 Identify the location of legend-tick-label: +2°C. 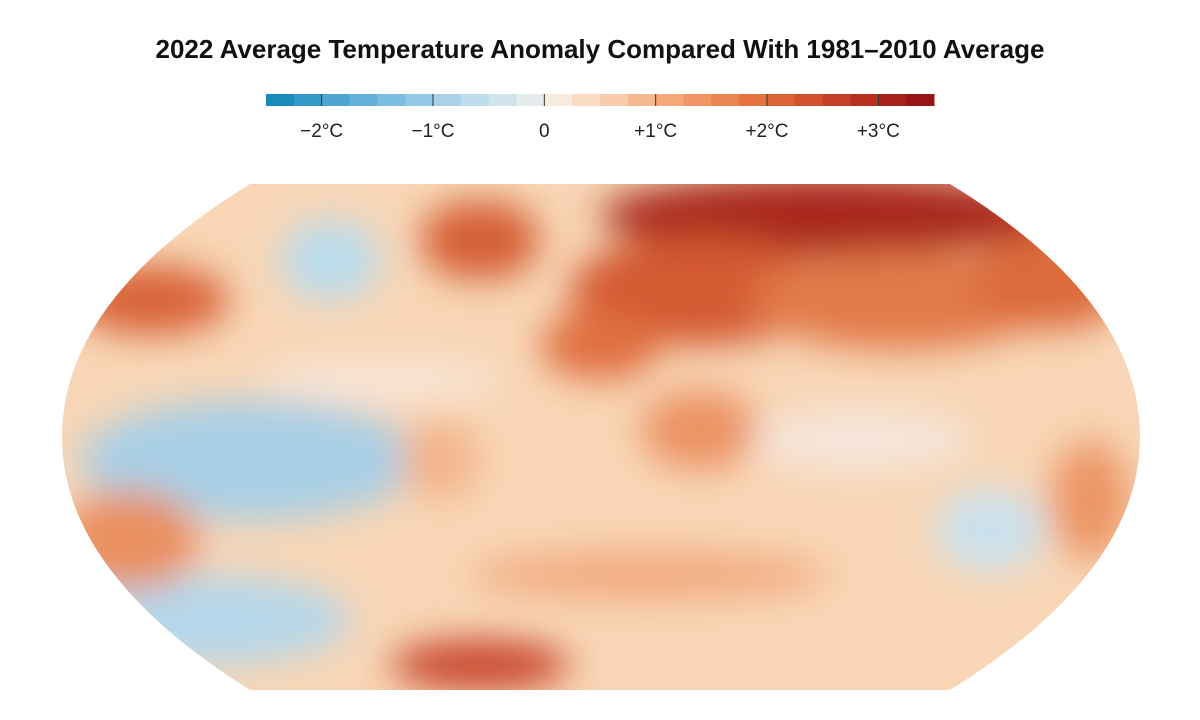
(767, 131).